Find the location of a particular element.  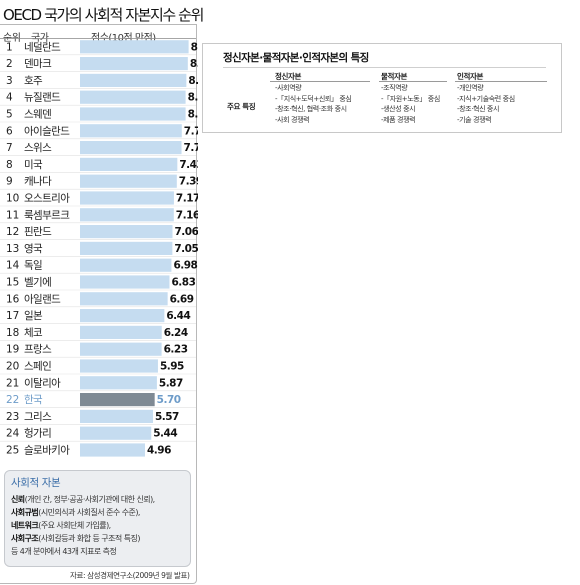

column-items-human: -개인역량 -지식+기술숙련 중심 -창조·혁신 중시 -기술 경쟁력 is located at coordinates (486, 104).